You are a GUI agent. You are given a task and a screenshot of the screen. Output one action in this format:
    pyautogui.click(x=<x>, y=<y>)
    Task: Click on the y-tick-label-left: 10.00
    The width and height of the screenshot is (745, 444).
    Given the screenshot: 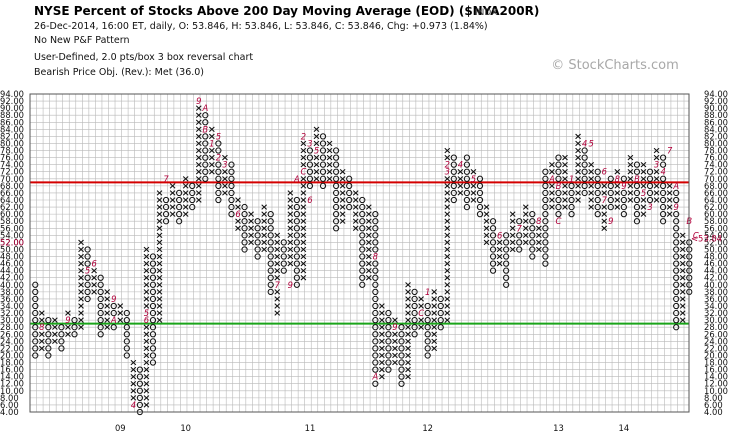 What is the action you would take?
    pyautogui.click(x=12, y=391)
    